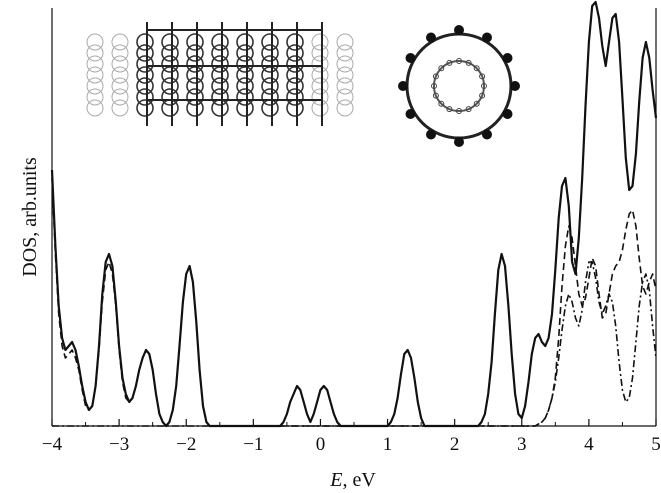 Image resolution: width=661 pixels, height=493 pixels. I want to click on x-axis: −4 −3 −2 −1 0 1 2 3 4 5, so click(351, 437).